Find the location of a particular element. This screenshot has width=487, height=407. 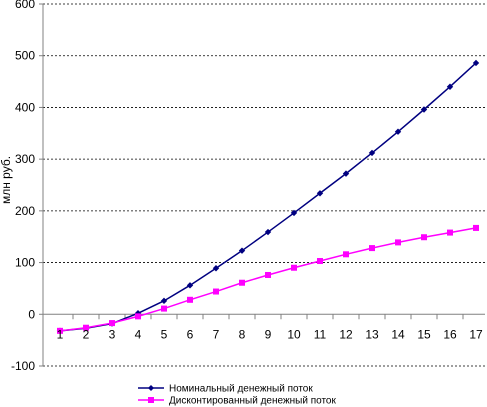

x-tick-label: 14 is located at coordinates (398, 334).